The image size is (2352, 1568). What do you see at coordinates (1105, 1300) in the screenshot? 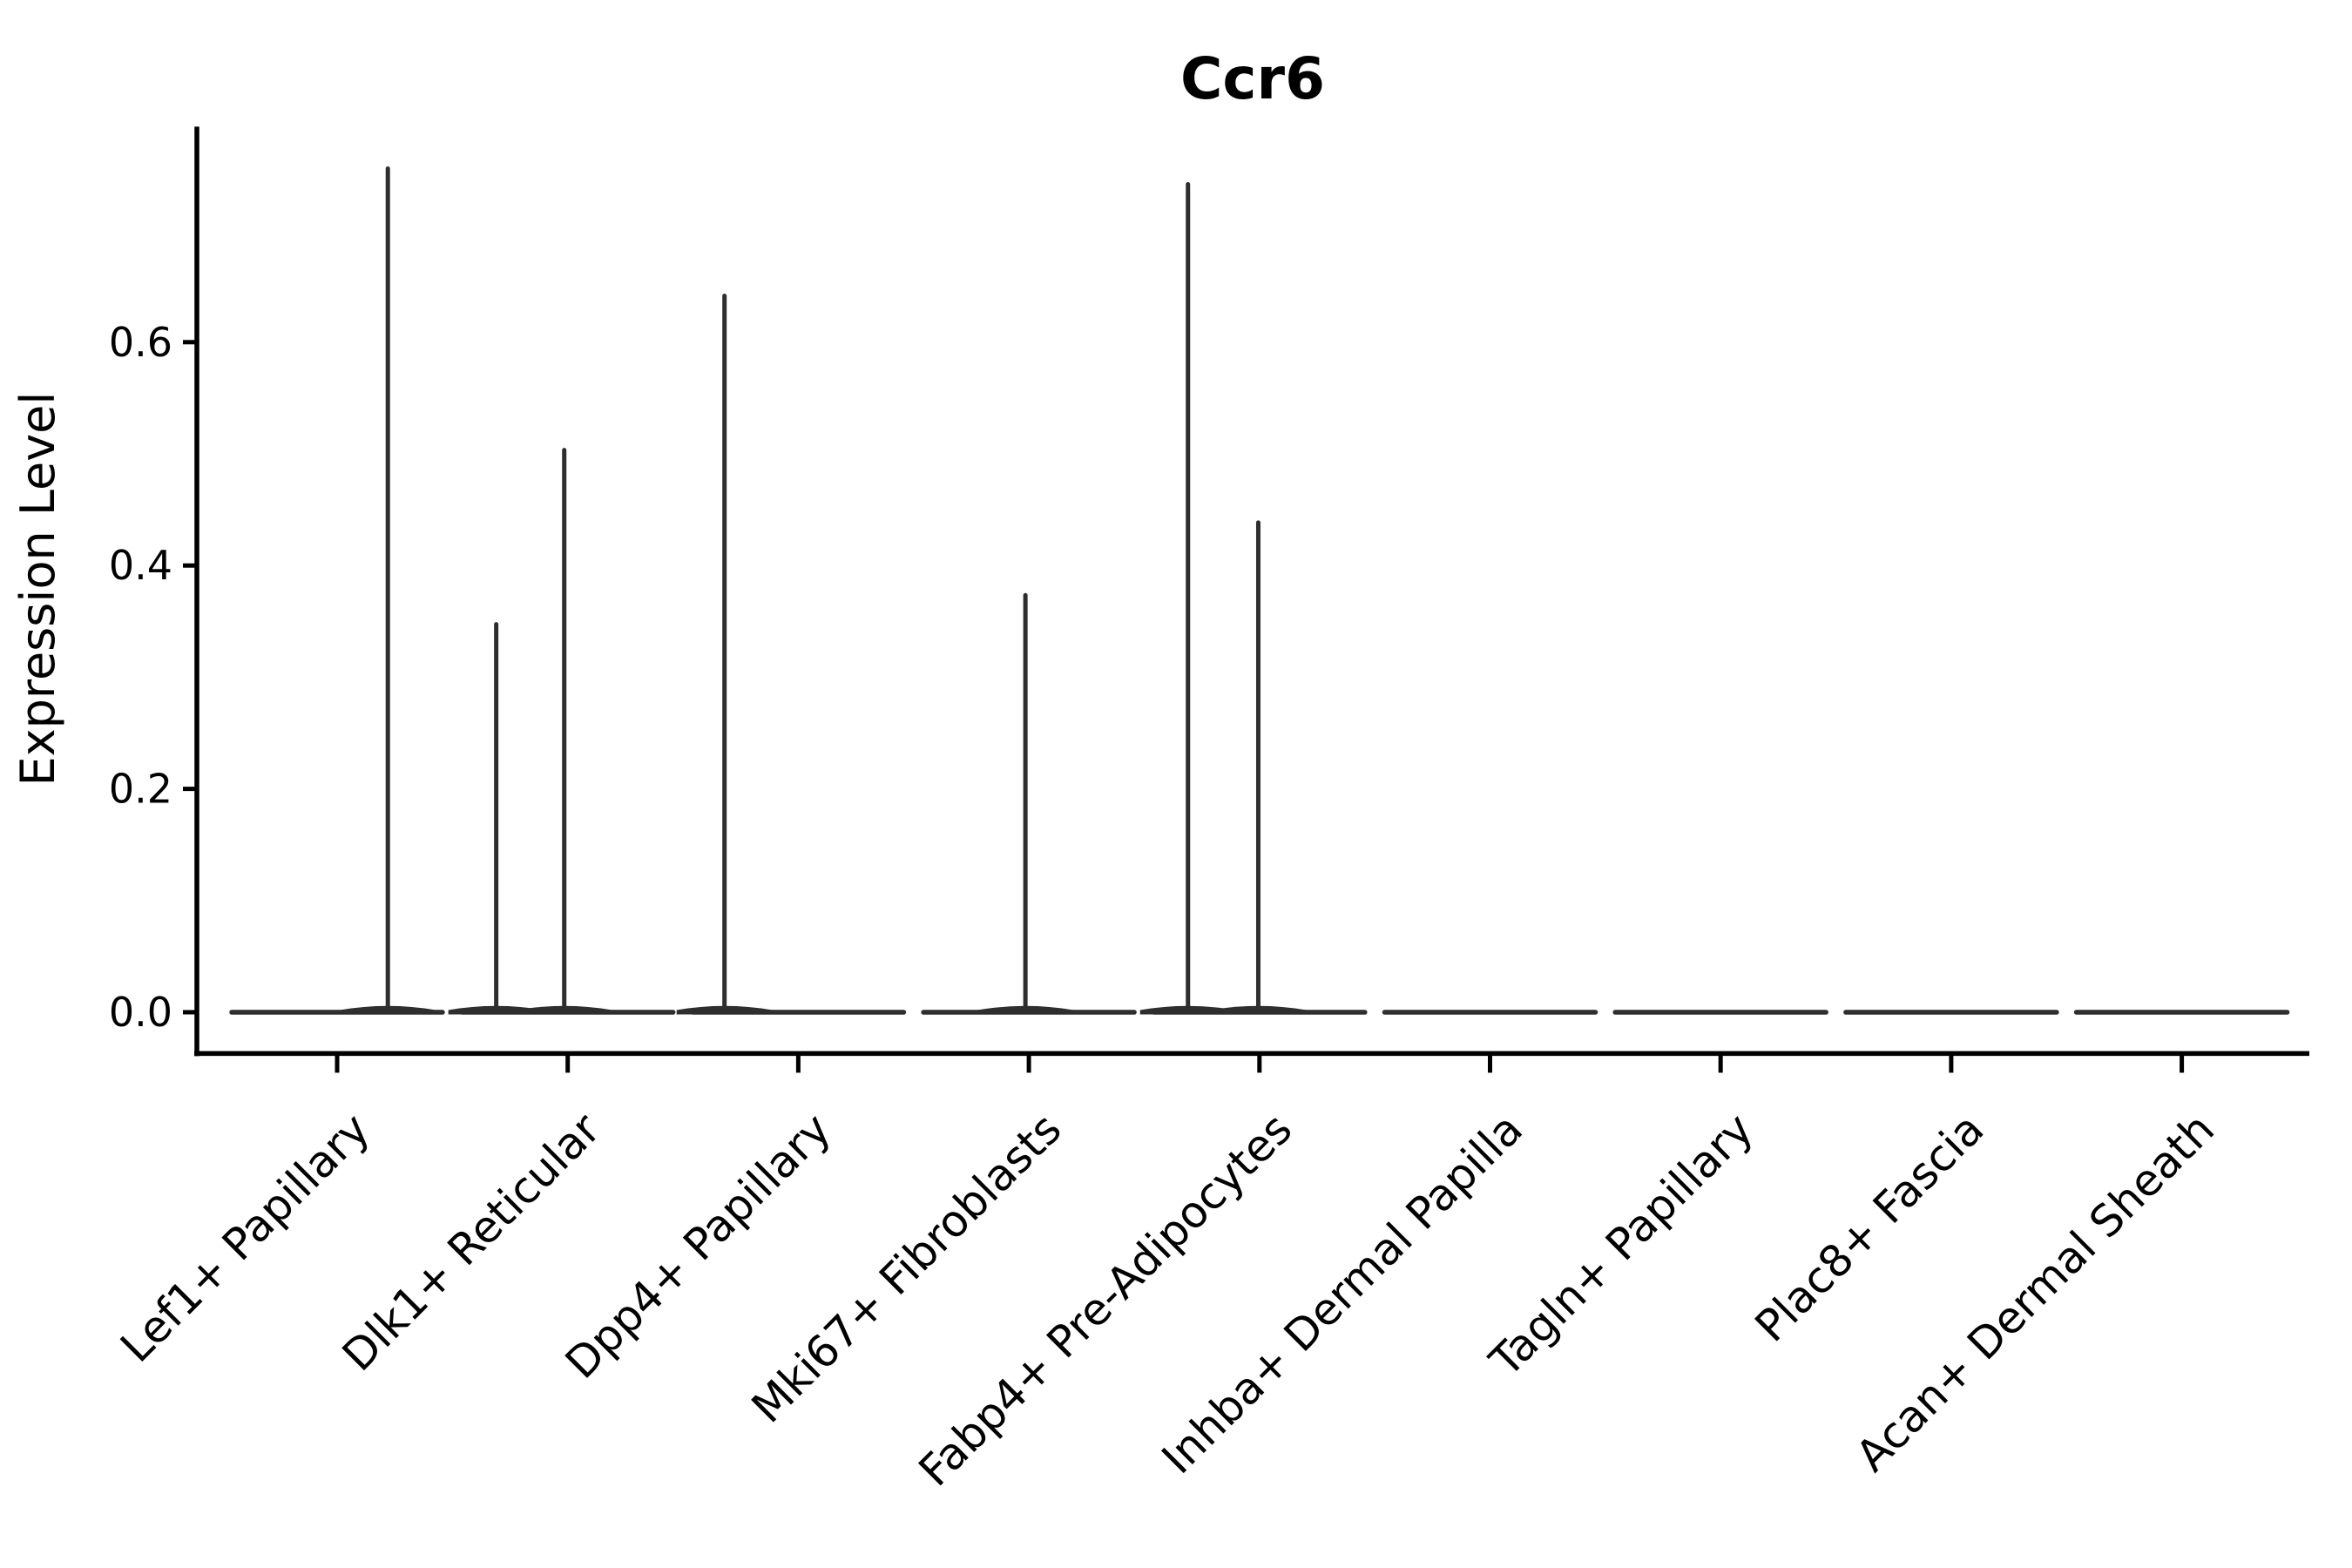
I see `x-tick-label: Fabp4+ Pre-Adipocytes` at bounding box center [1105, 1300].